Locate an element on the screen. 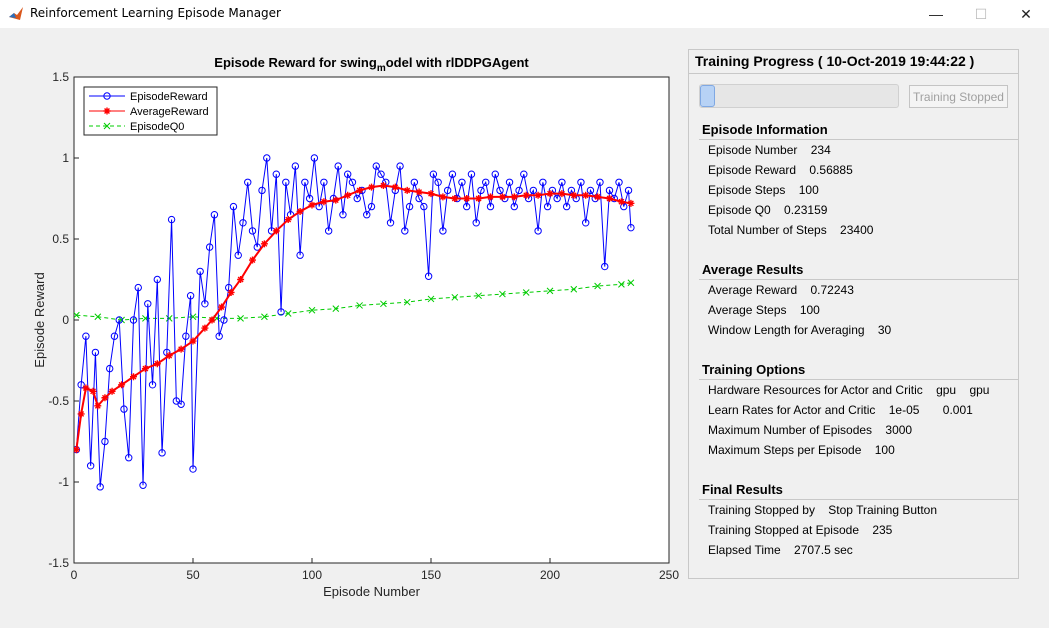 Image resolution: width=1049 pixels, height=628 pixels. elapsed-time-row: Elapsed Time 2707.5 sec is located at coordinates (780, 550).